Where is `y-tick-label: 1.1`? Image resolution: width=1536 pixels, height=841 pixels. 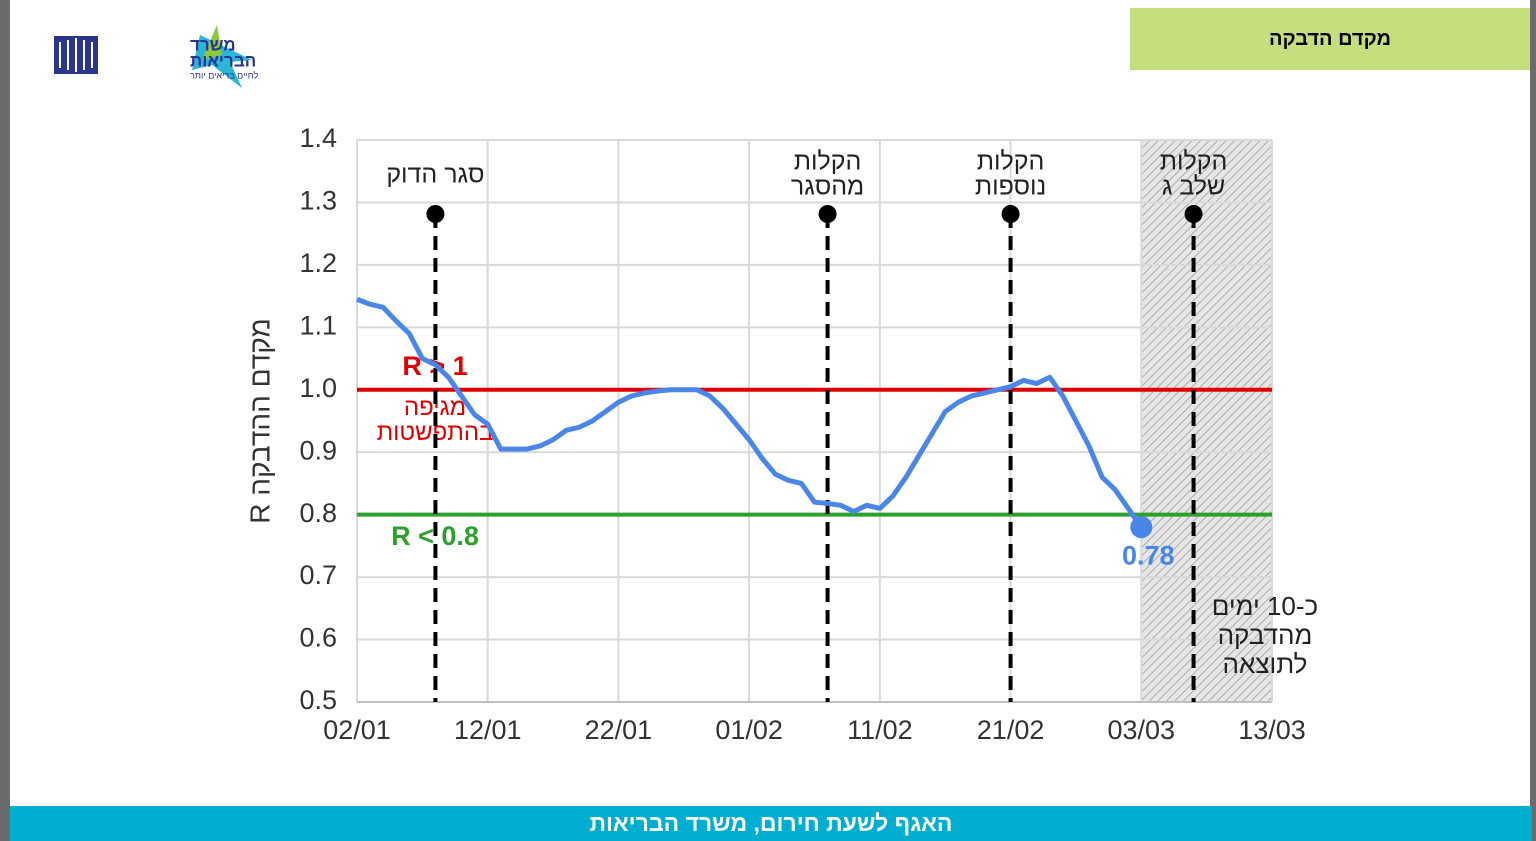 y-tick-label: 1.1 is located at coordinates (318, 325).